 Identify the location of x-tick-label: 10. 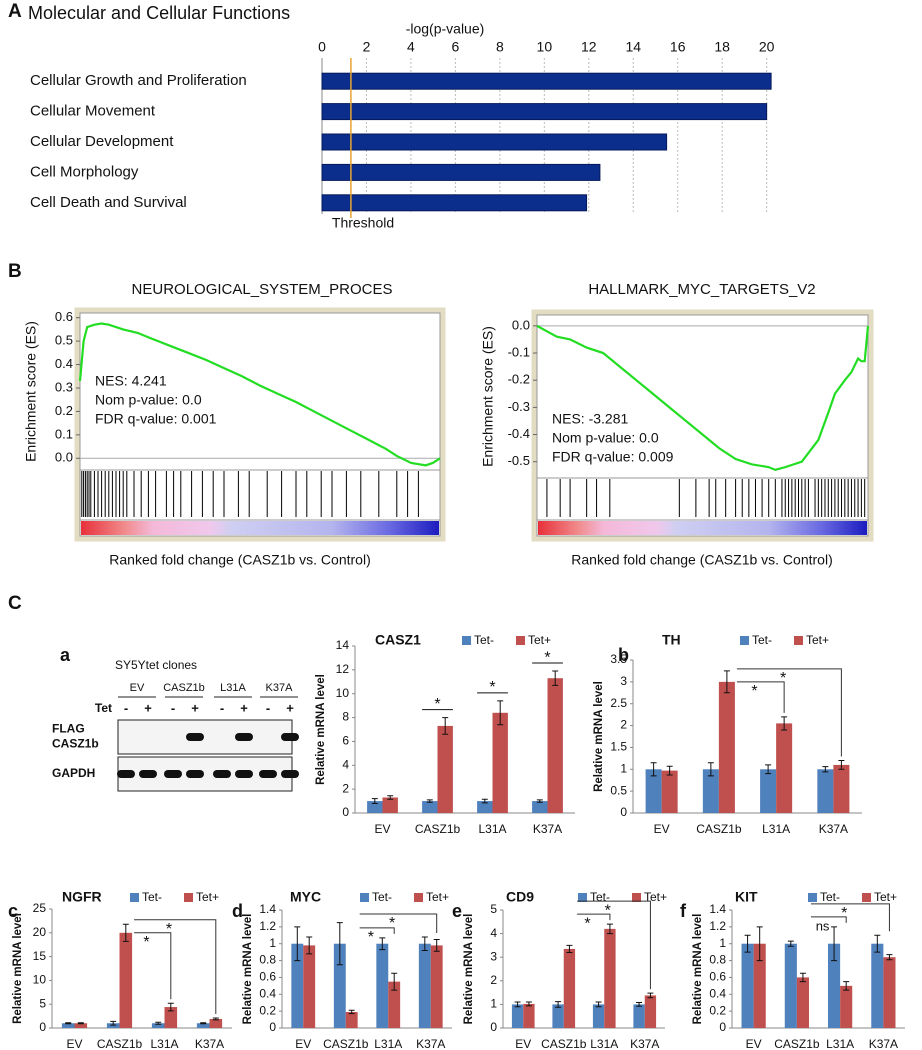
(545, 47).